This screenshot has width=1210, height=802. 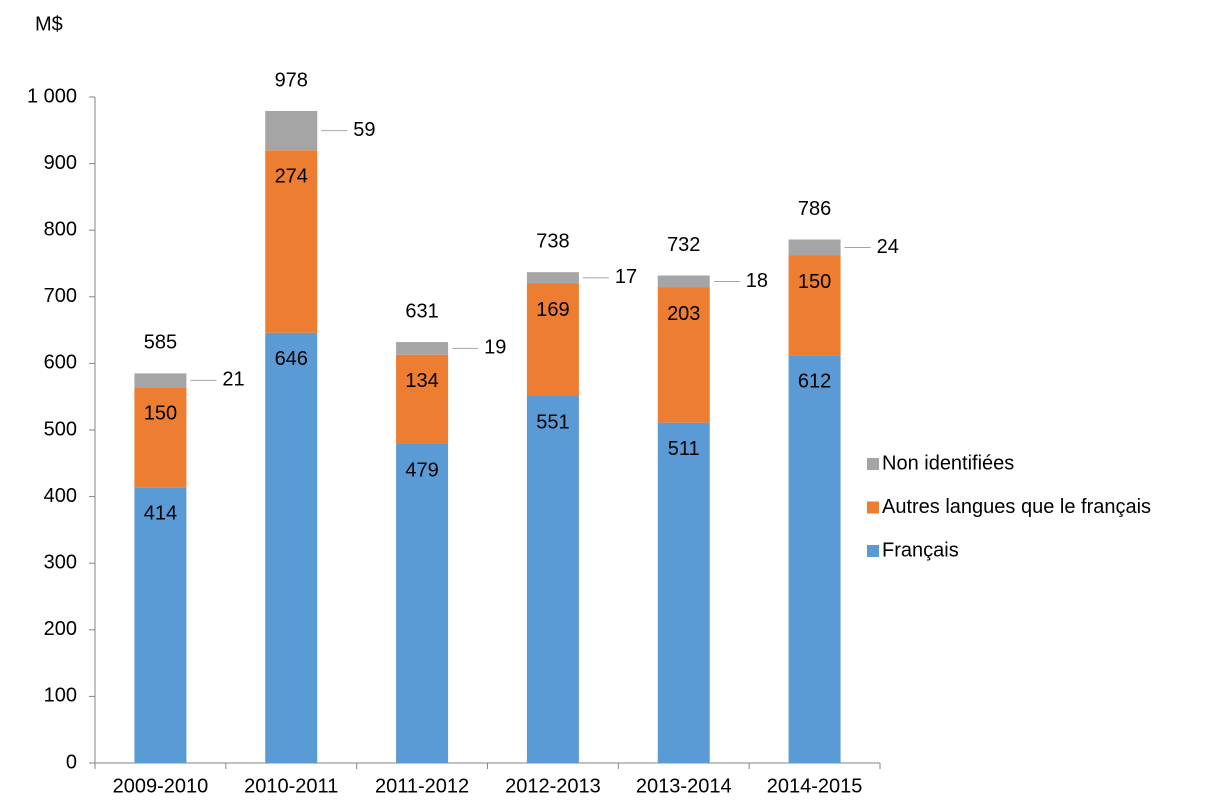 What do you see at coordinates (422, 786) in the screenshot?
I see `x-tick-label: 2011-2012` at bounding box center [422, 786].